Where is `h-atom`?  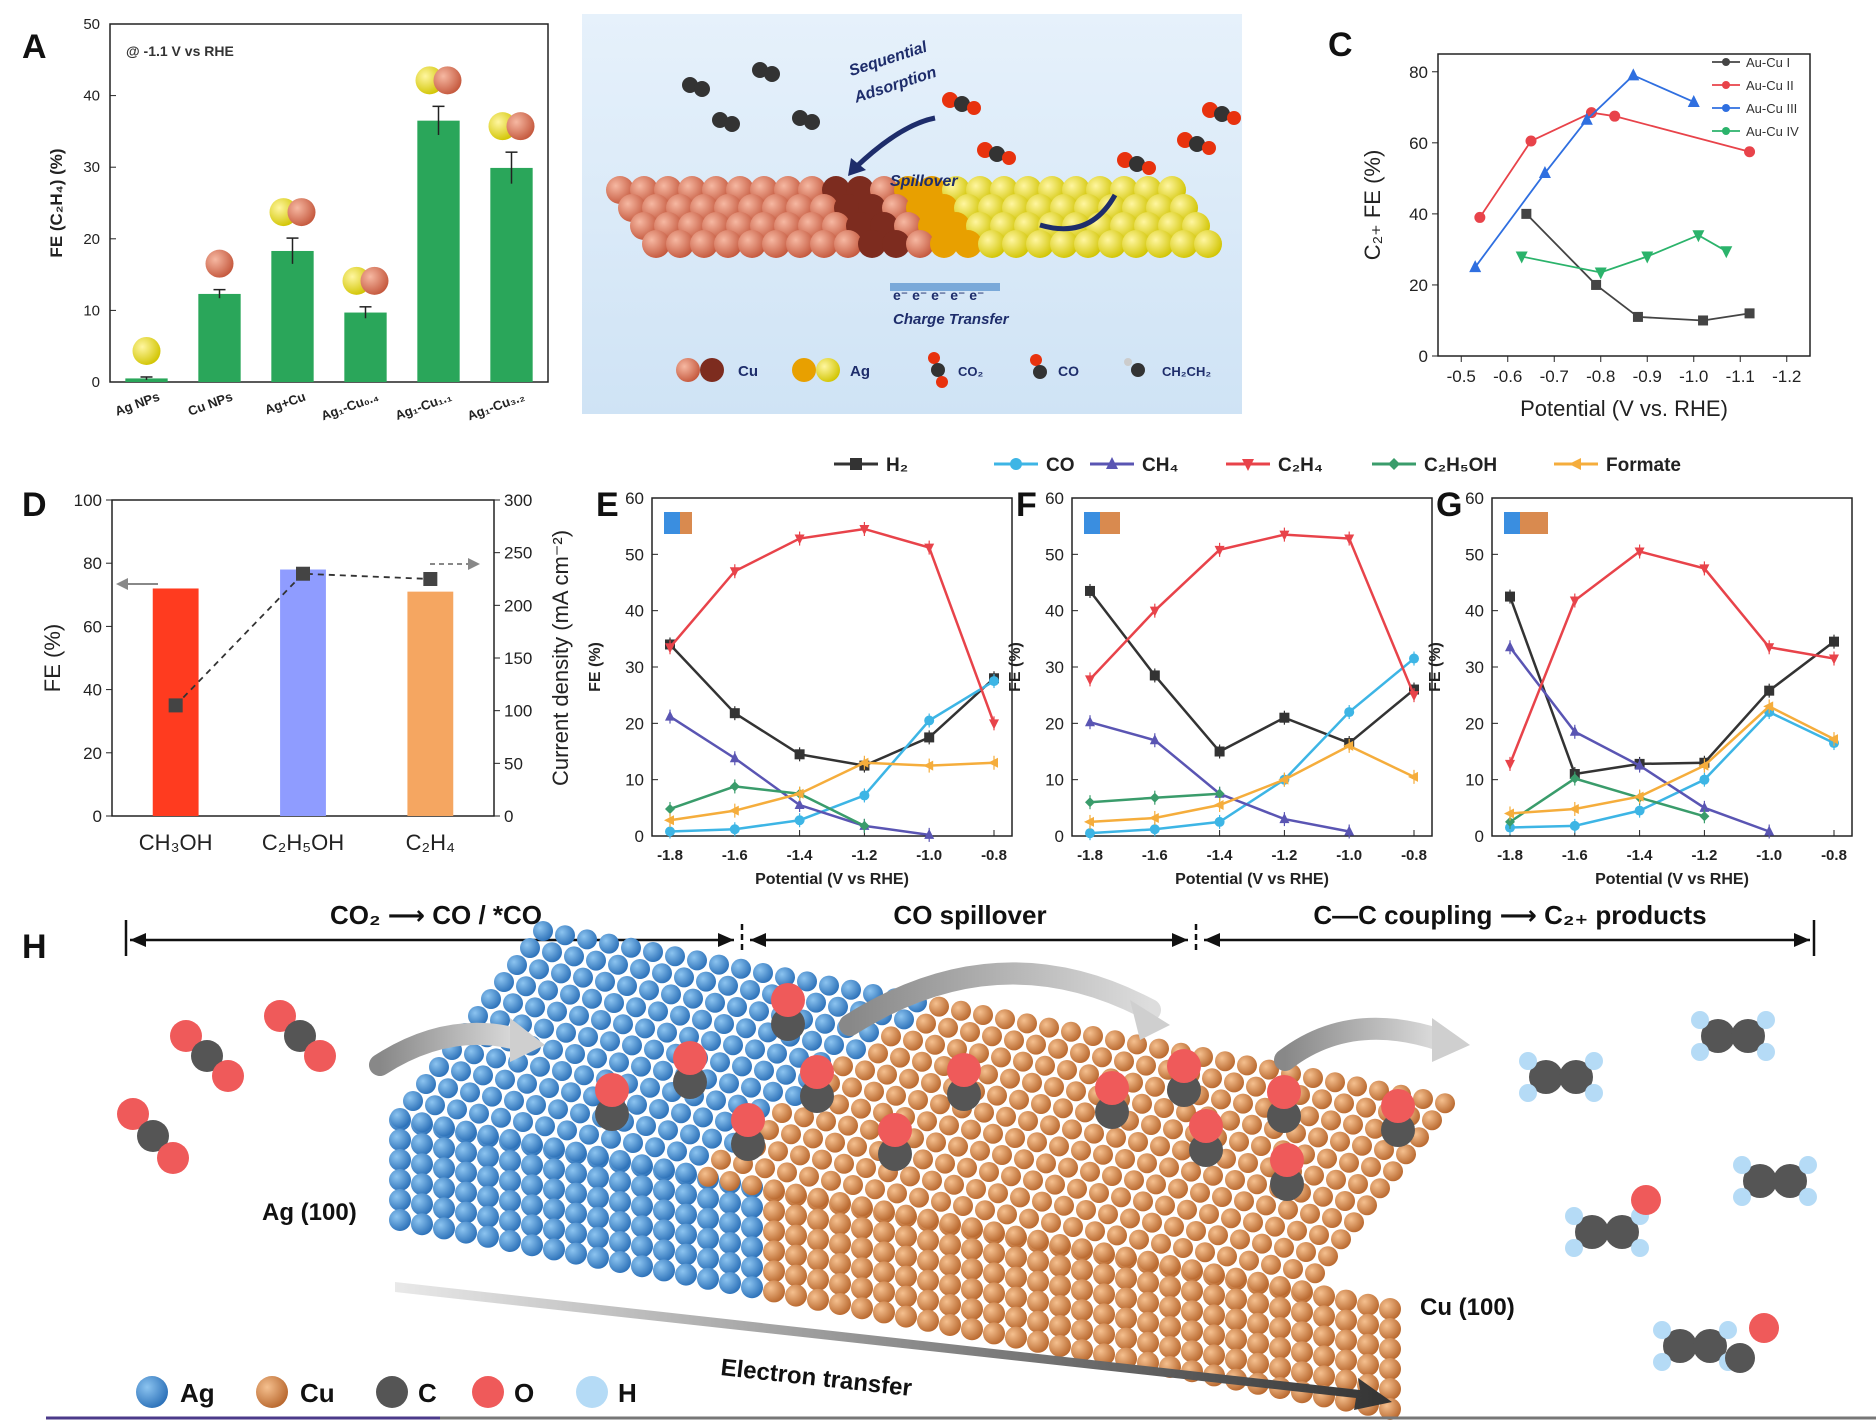
h-atom is located at coordinates (1700, 1020).